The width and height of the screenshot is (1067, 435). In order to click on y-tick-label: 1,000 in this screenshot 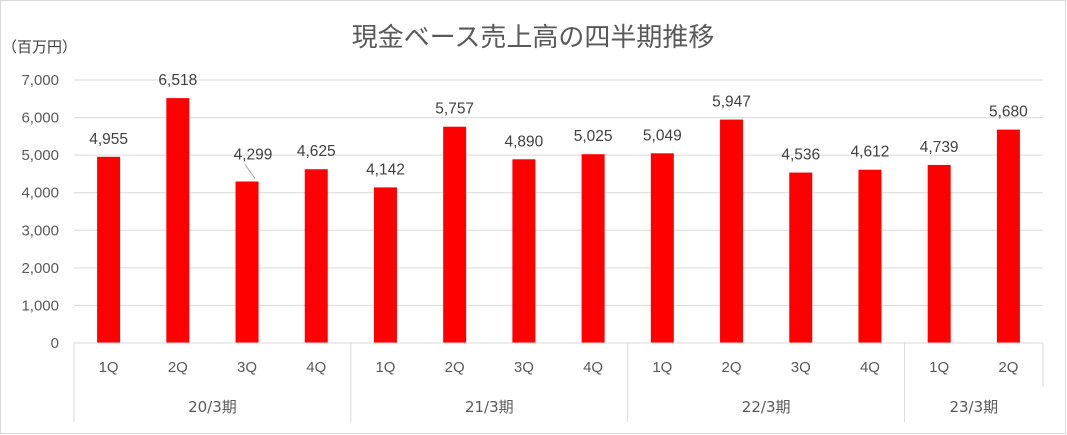, I will do `click(40, 305)`.